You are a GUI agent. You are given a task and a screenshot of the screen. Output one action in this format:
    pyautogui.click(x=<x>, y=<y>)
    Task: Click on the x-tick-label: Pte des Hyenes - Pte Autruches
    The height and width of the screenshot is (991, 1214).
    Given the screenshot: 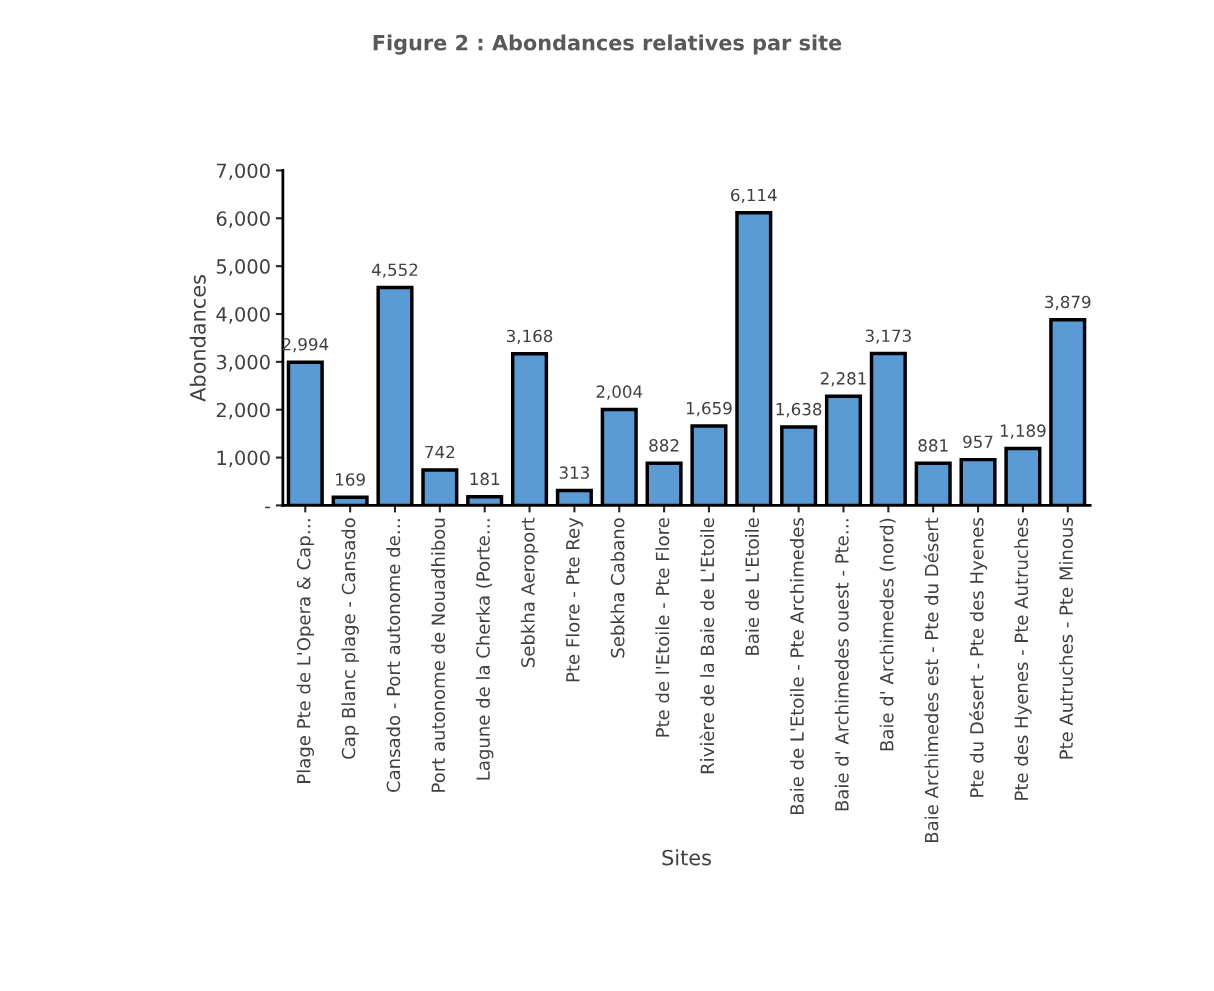 What is the action you would take?
    pyautogui.click(x=1023, y=659)
    